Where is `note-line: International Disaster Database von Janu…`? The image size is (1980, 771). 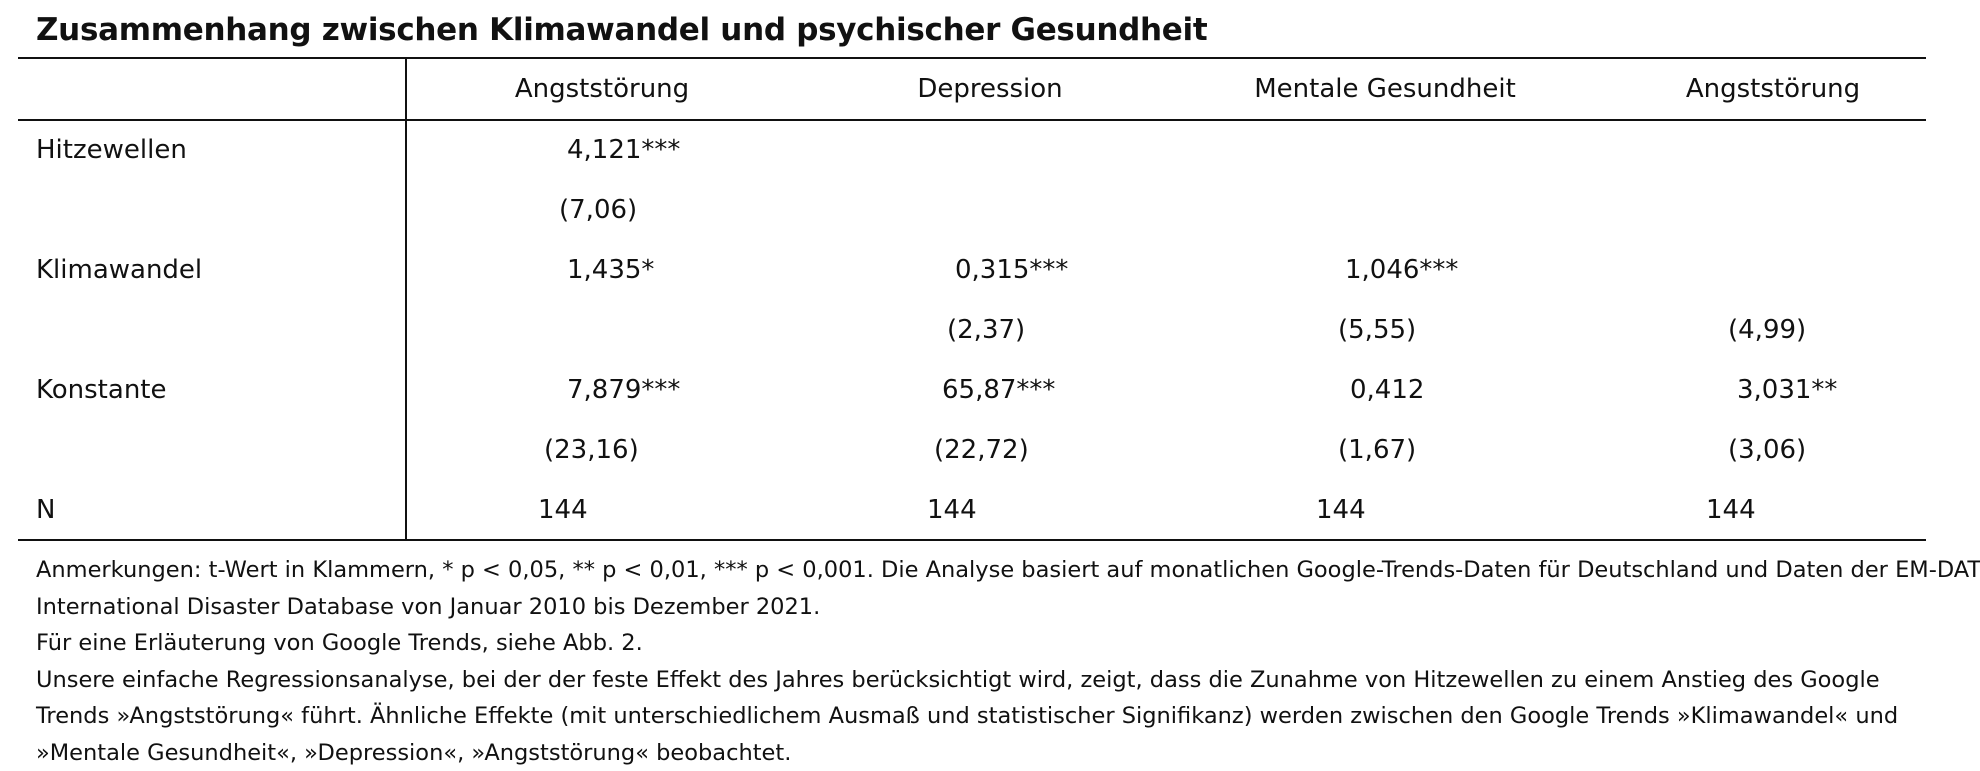
note-line: International Disaster Database von Janu… is located at coordinates (986, 607).